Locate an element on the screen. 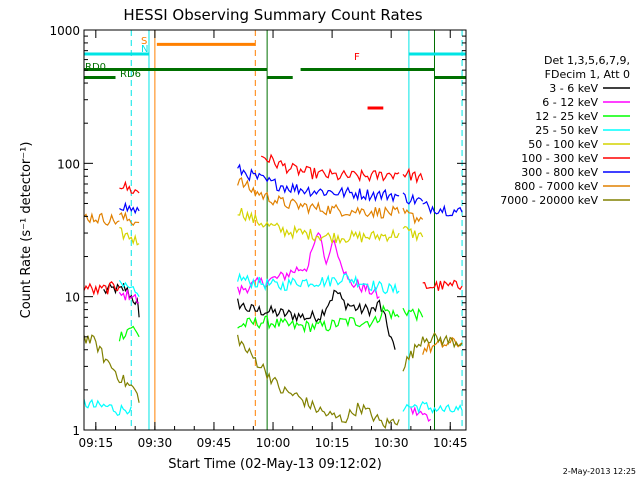 Image resolution: width=640 pixels, height=484 pixels. legend-label: 800 - 7000 keV is located at coordinates (556, 186).